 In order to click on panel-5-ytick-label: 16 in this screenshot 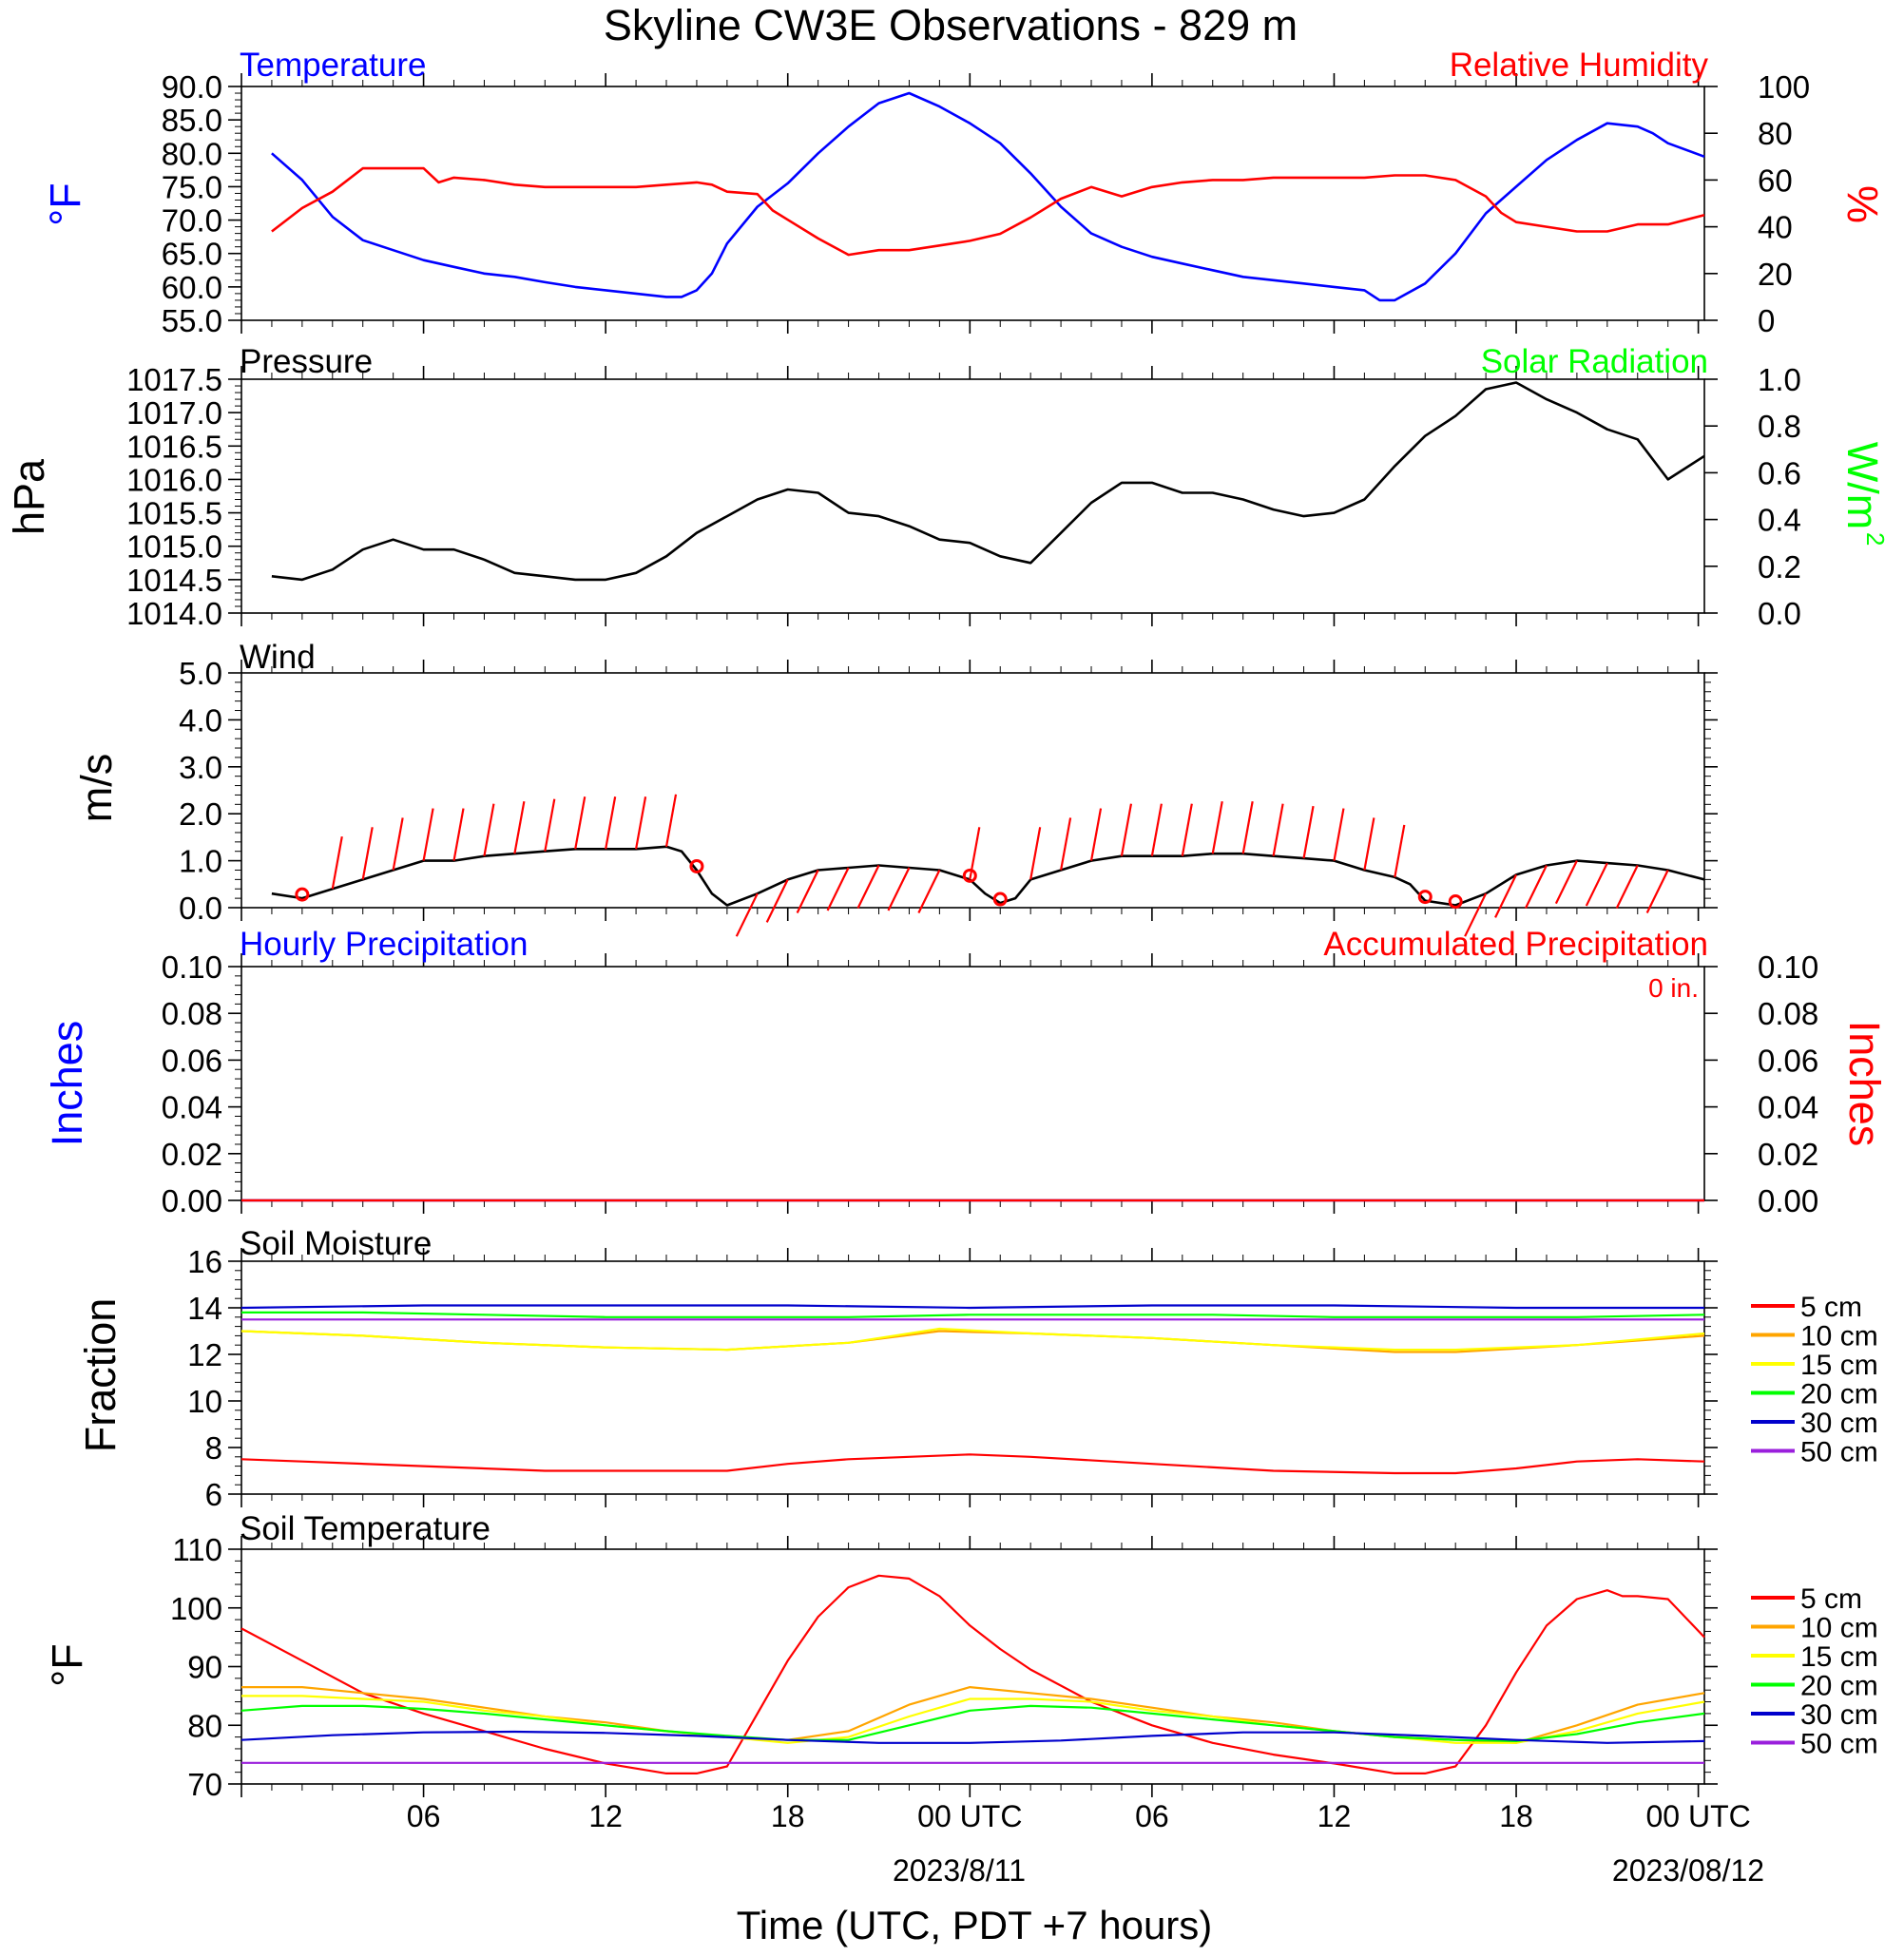, I will do `click(205, 1261)`.